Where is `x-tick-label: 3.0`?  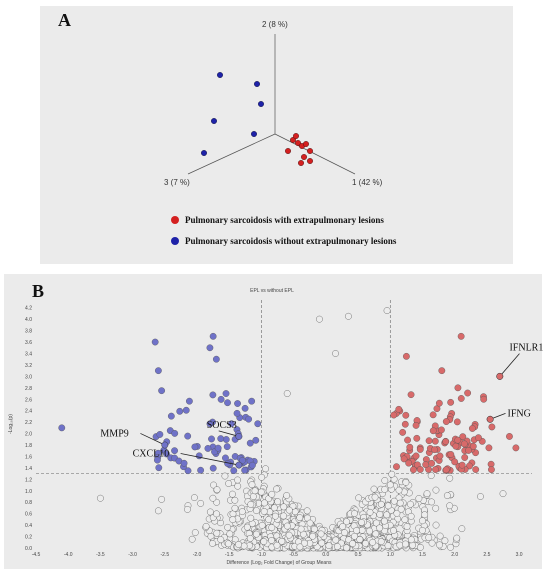 x-tick-label: 3.0 is located at coordinates (519, 555).